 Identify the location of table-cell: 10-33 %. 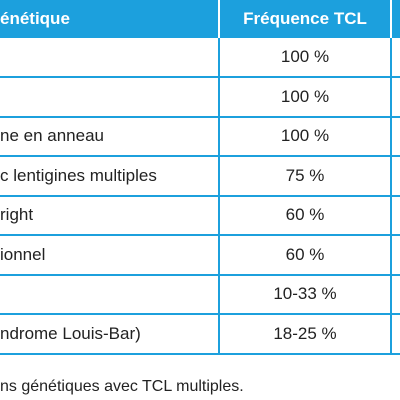
(304, 295).